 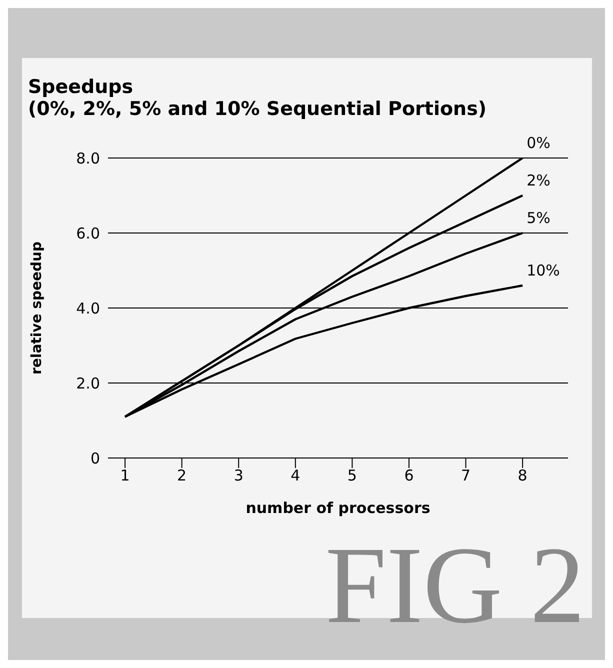 What do you see at coordinates (88, 233) in the screenshot?
I see `y-tick-label: 6.0` at bounding box center [88, 233].